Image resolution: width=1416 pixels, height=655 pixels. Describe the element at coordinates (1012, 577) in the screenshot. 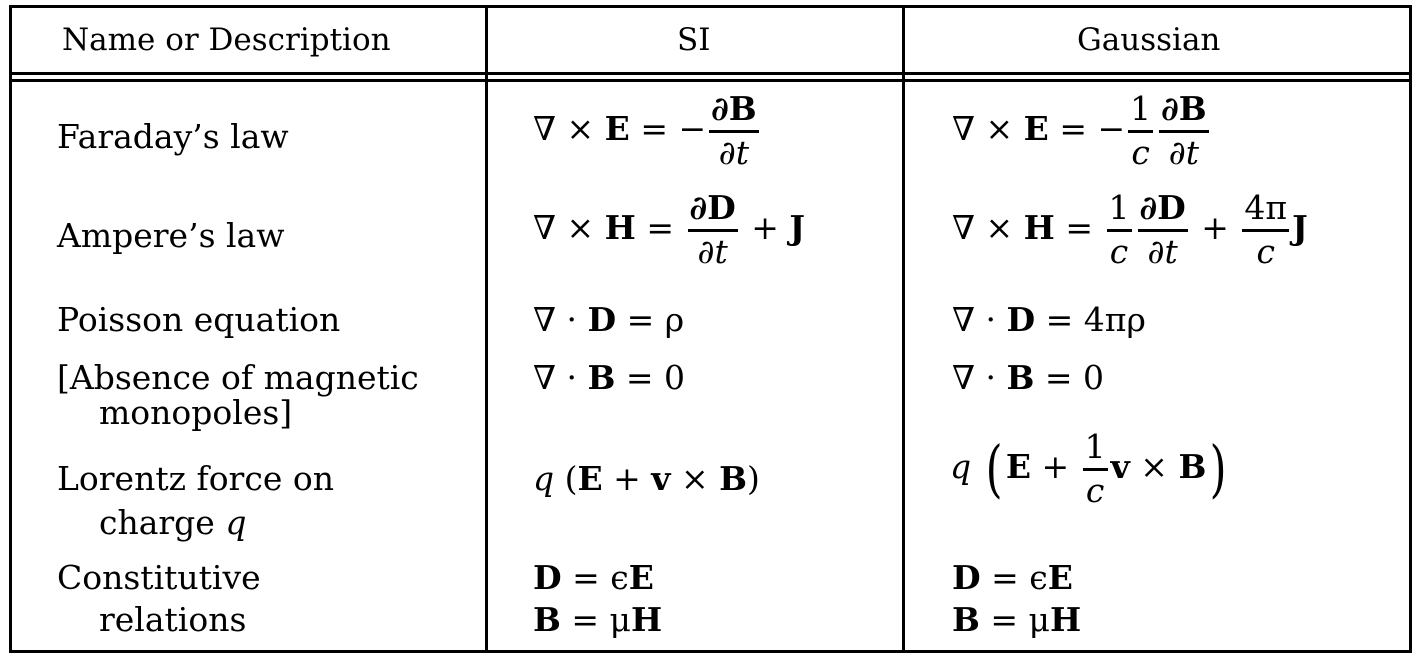

I see `formula-constitutive-gaussian-d: D = ϵE` at that location.